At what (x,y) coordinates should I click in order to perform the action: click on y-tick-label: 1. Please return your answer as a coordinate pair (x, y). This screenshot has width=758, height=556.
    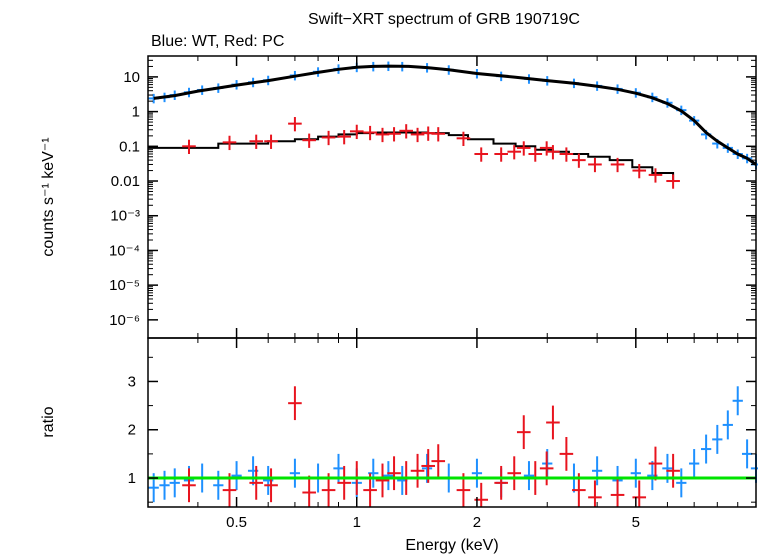
    Looking at the image, I should click on (136, 112).